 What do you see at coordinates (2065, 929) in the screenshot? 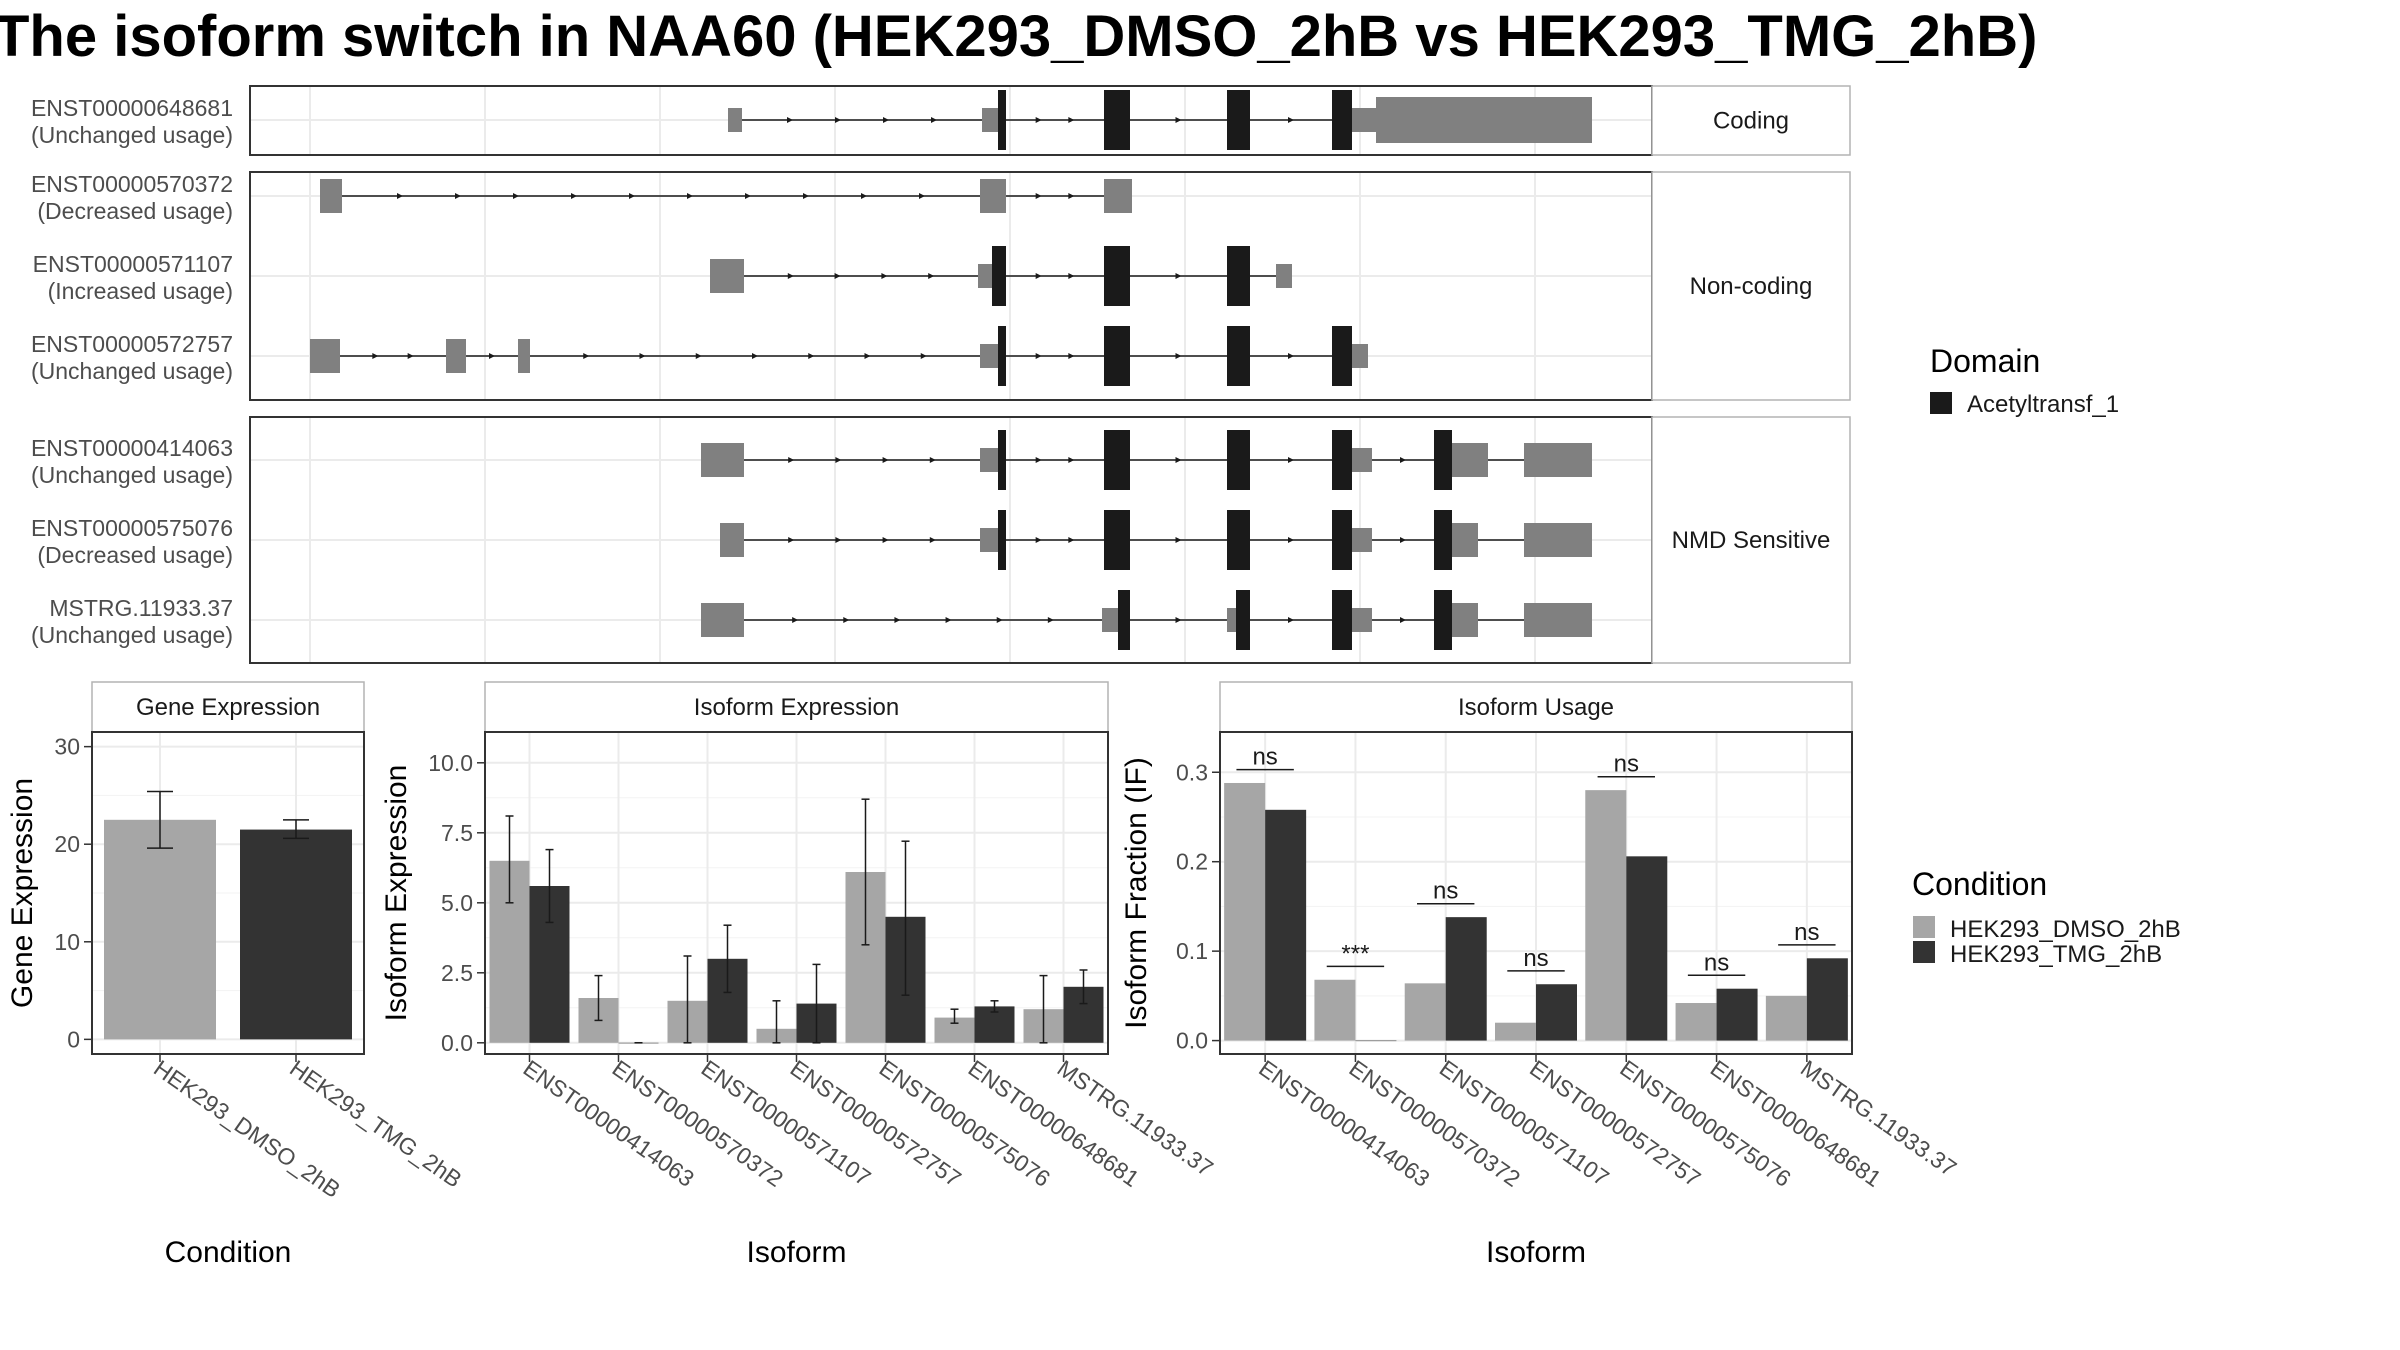
I see `condition-legend-label: HEK293_DMSO_2hB` at bounding box center [2065, 929].